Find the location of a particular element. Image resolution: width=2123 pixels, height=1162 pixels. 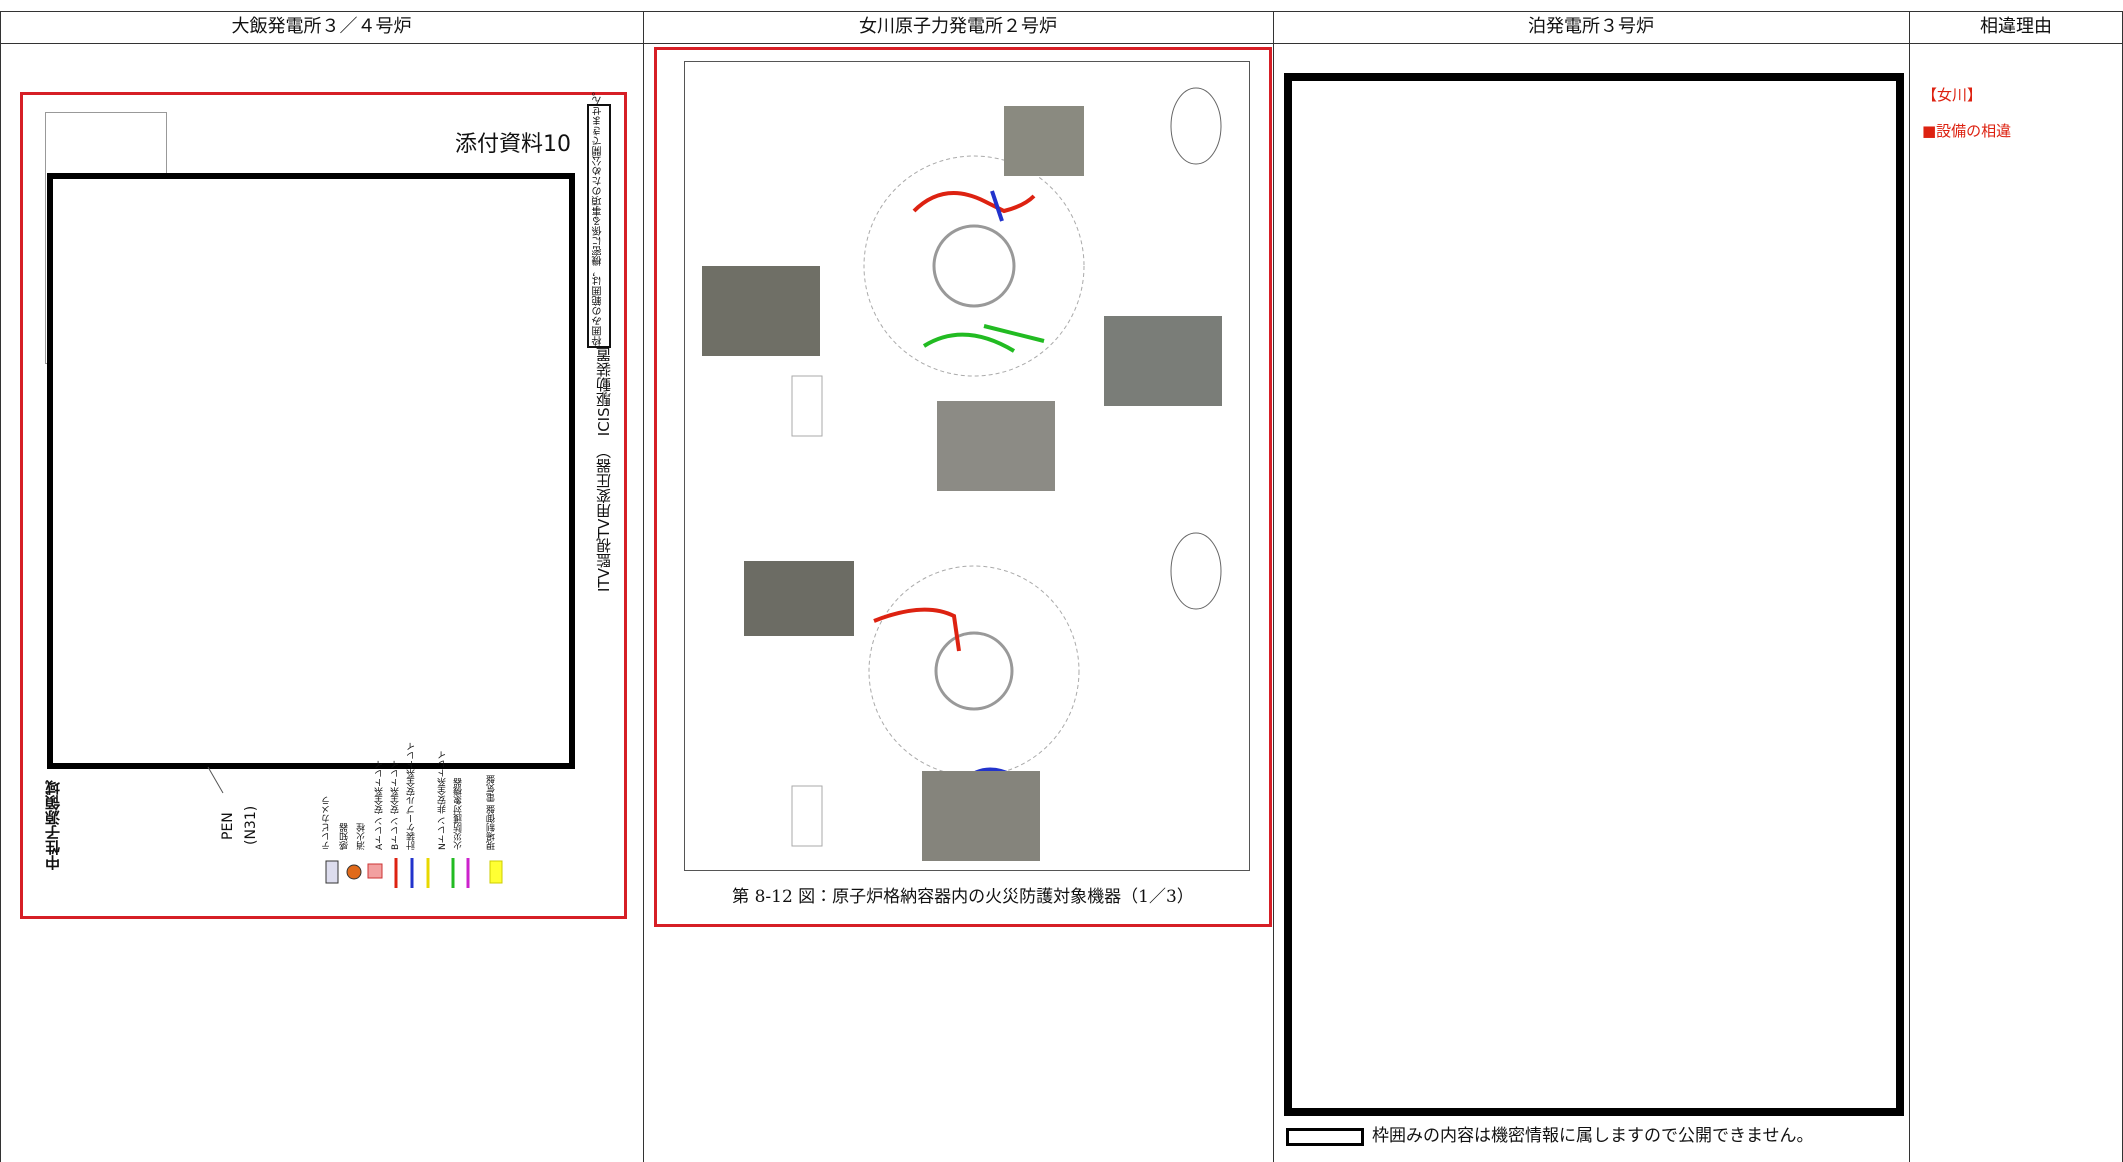

reason-plant: 【女川】 is located at coordinates (1952, 95).